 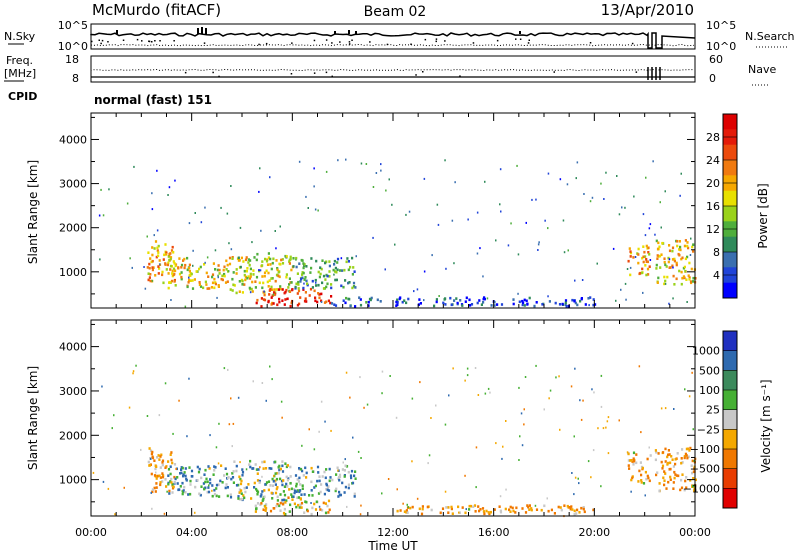 I want to click on nsky-line, so click(x=393, y=40).